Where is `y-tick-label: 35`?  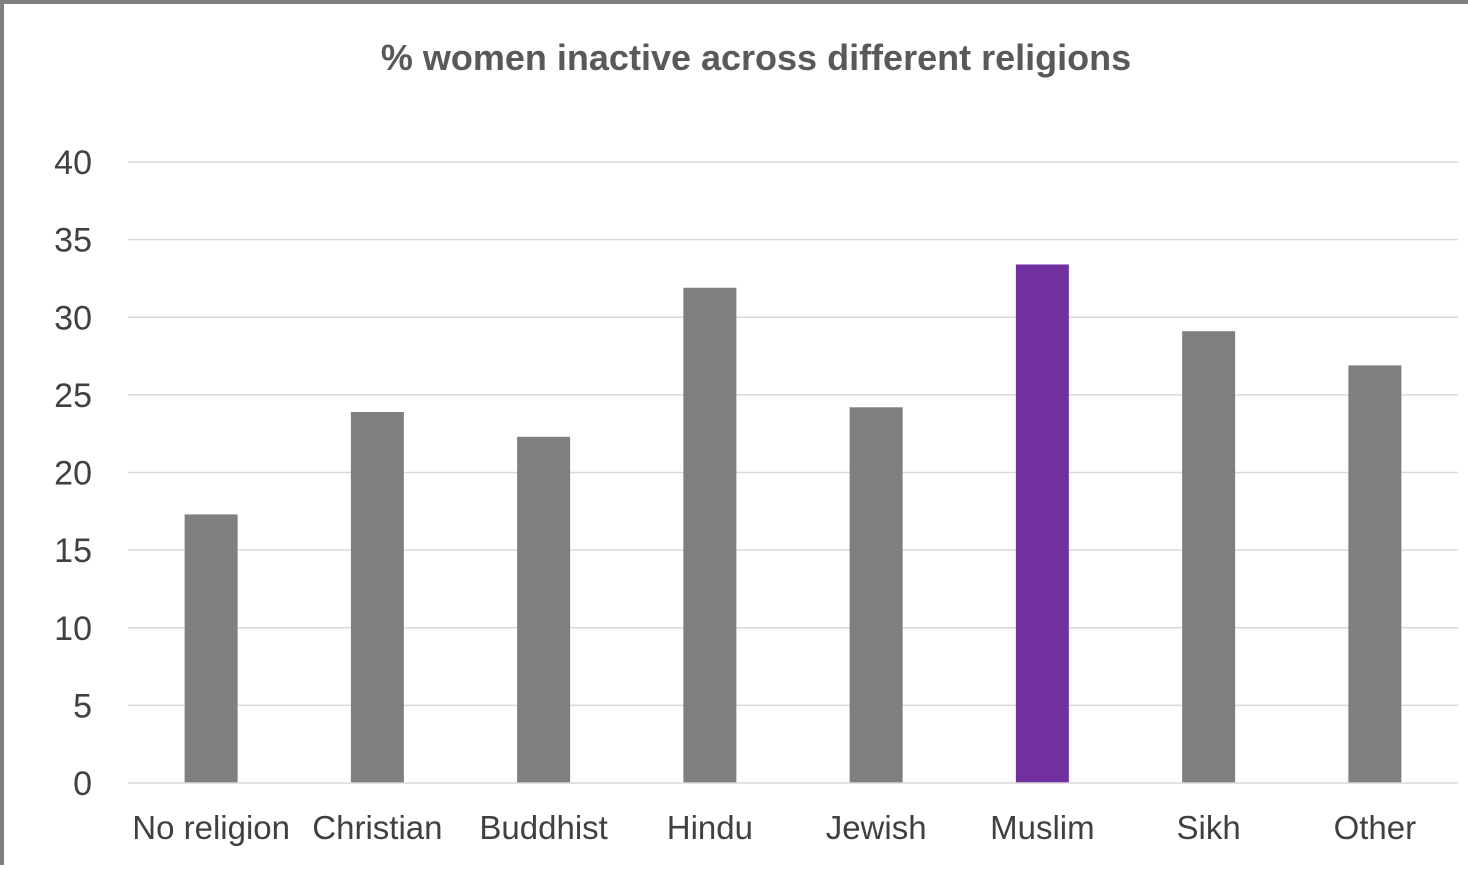
y-tick-label: 35 is located at coordinates (73, 241).